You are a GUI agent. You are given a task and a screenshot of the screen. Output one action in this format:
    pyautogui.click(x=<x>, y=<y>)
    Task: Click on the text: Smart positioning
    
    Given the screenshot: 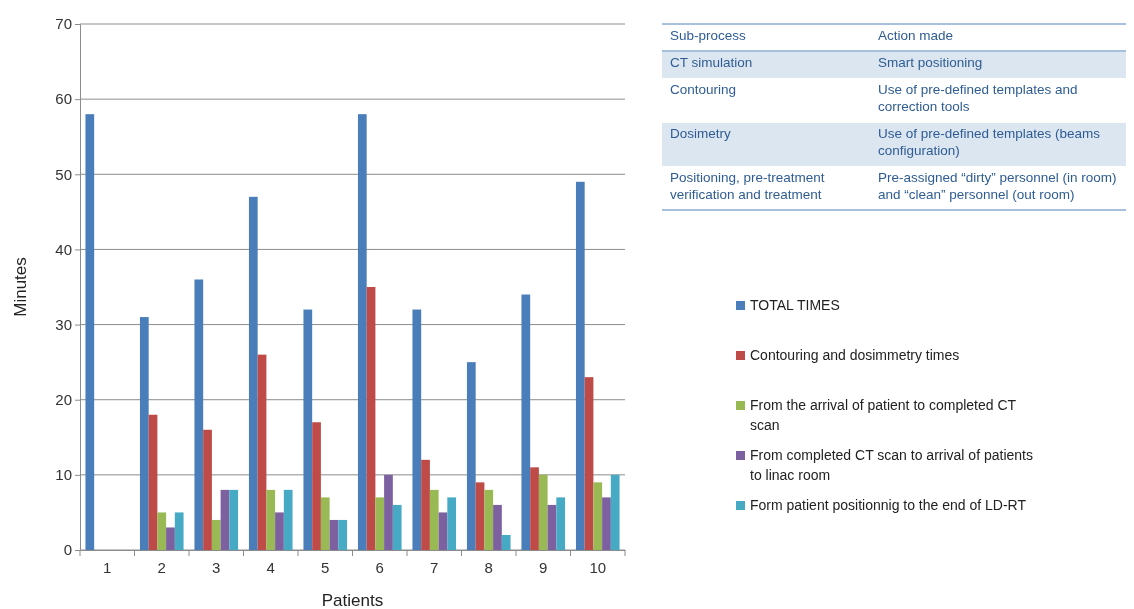 What is the action you would take?
    pyautogui.click(x=930, y=62)
    